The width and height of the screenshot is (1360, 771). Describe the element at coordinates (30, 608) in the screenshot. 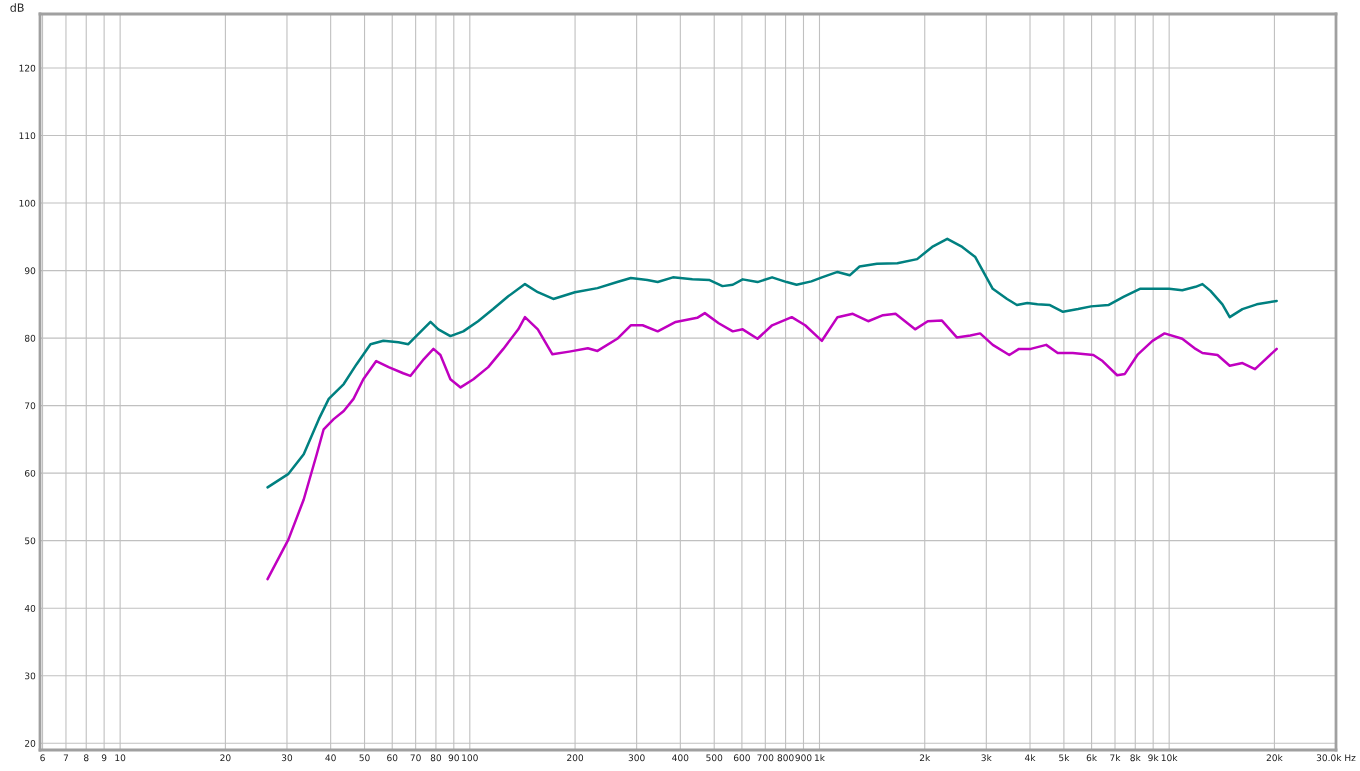

I see `y-tick-label: 40` at that location.